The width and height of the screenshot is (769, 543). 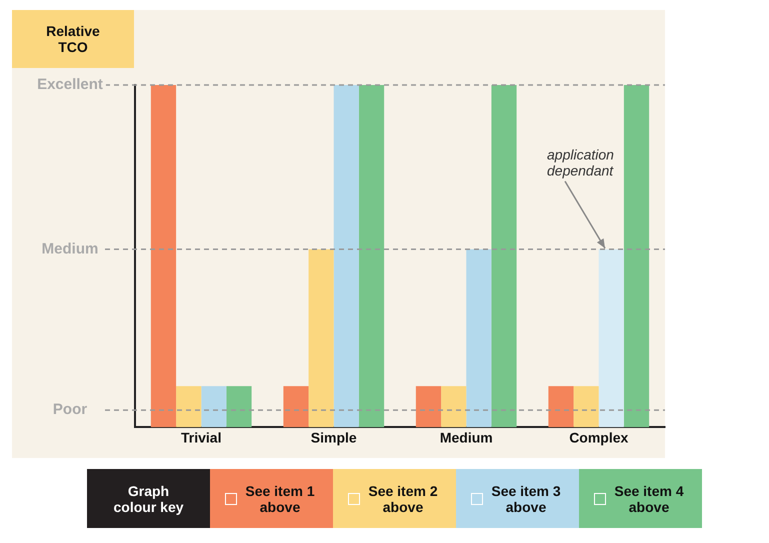 I want to click on legend-label: See item 3 above, so click(x=526, y=498).